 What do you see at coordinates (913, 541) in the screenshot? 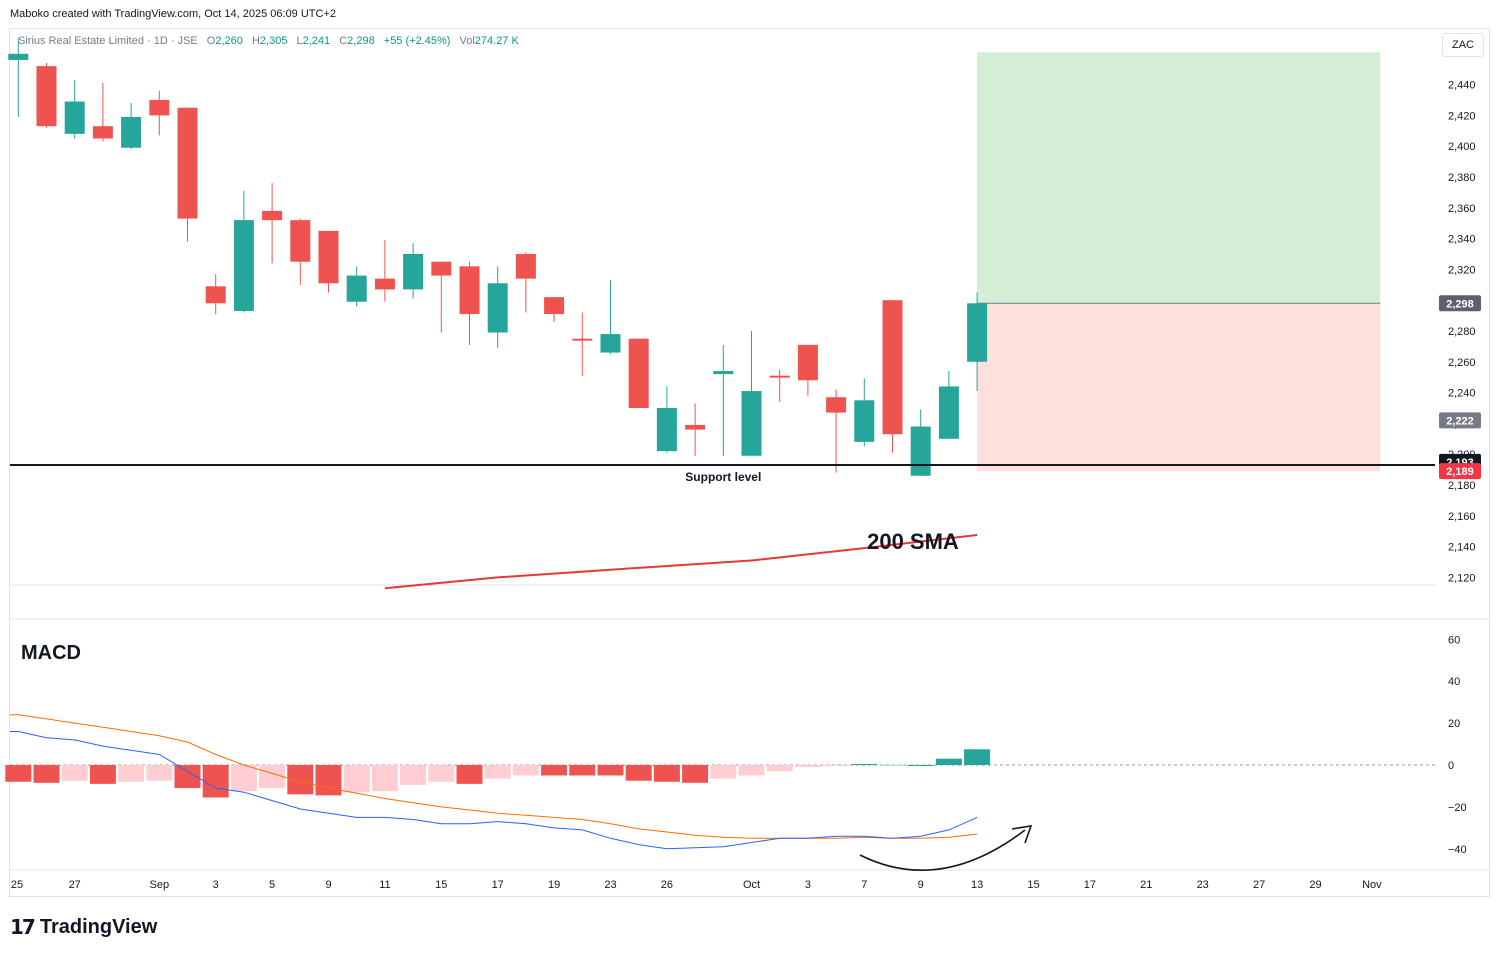
I see `sma-label: 200 SMA` at bounding box center [913, 541].